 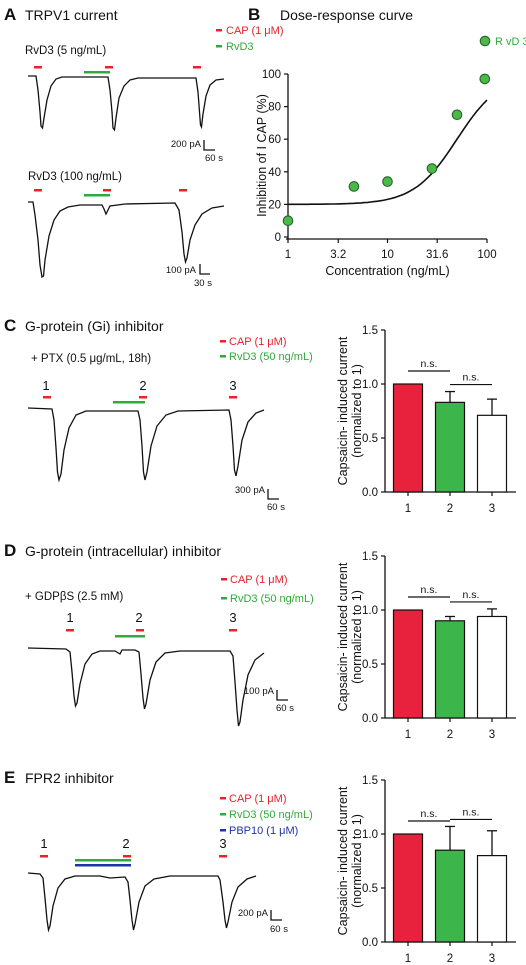 What do you see at coordinates (370, 889) in the screenshot?
I see `y-tick-label-e-1: 0.5` at bounding box center [370, 889].